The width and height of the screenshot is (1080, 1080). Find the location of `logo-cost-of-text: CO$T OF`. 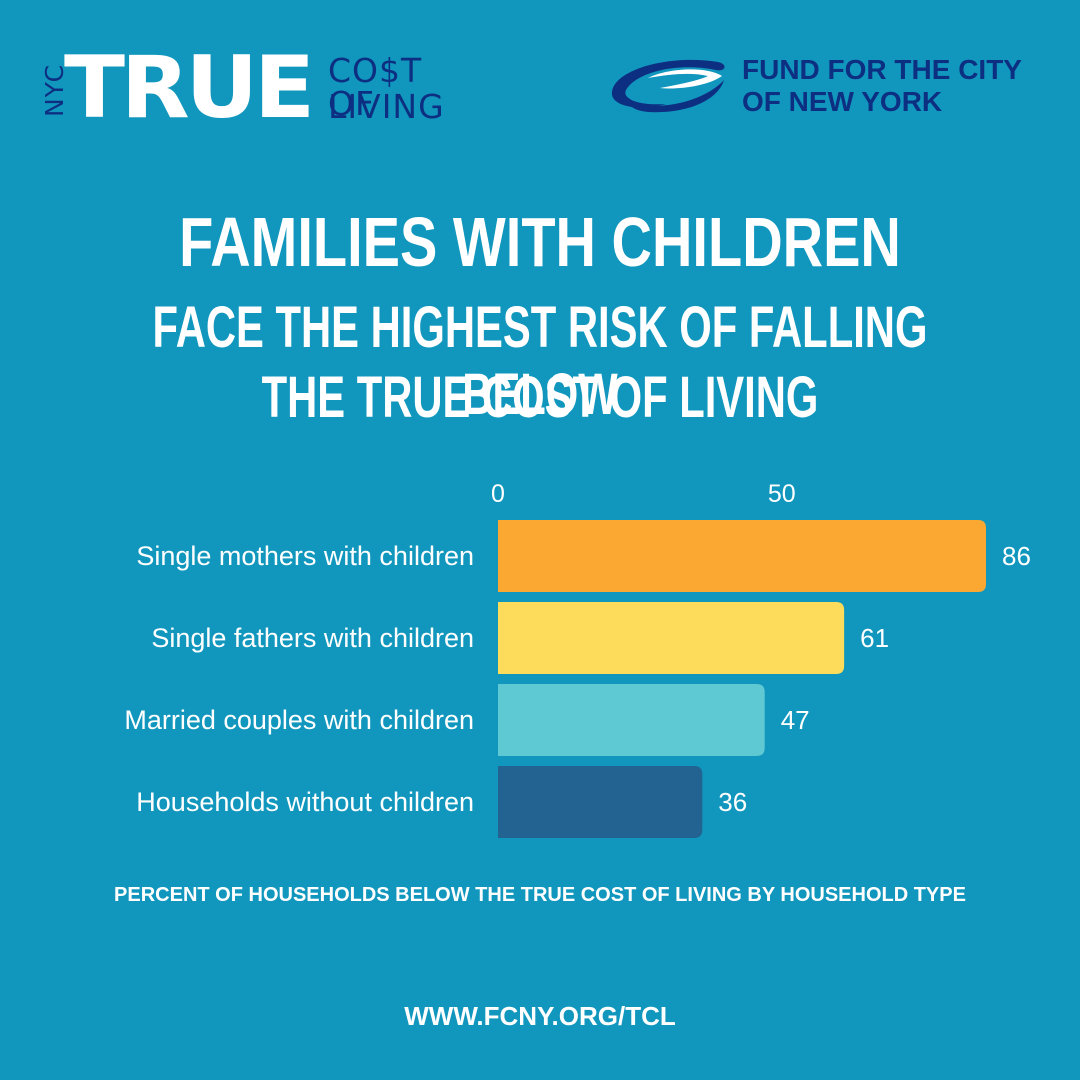

logo-cost-of-text: CO$T OF is located at coordinates (375, 87).